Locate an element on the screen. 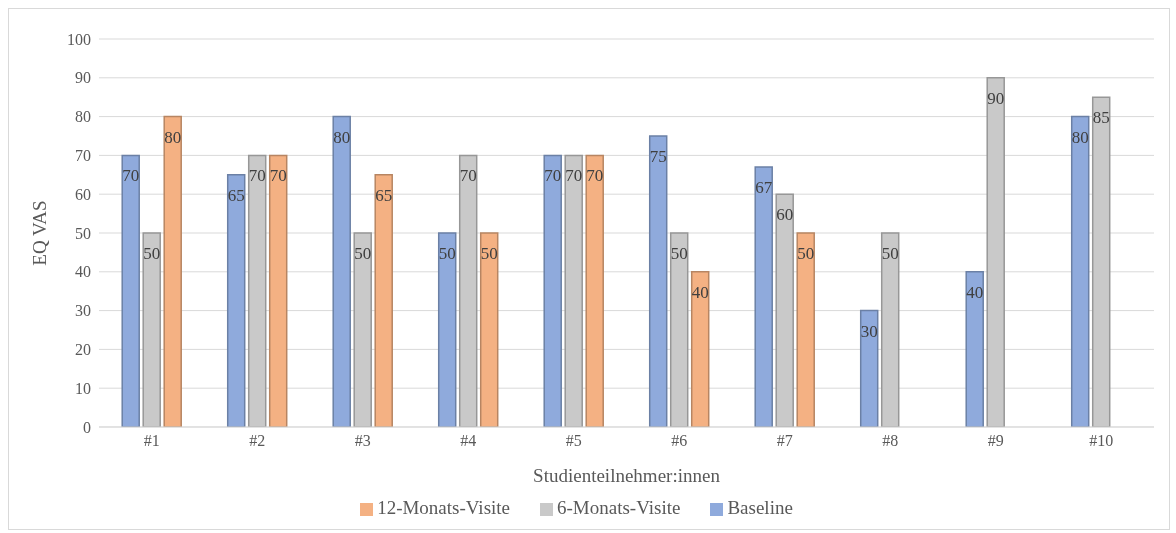 Image resolution: width=1176 pixels, height=533 pixels. y-tick-label: 30 is located at coordinates (83, 311).